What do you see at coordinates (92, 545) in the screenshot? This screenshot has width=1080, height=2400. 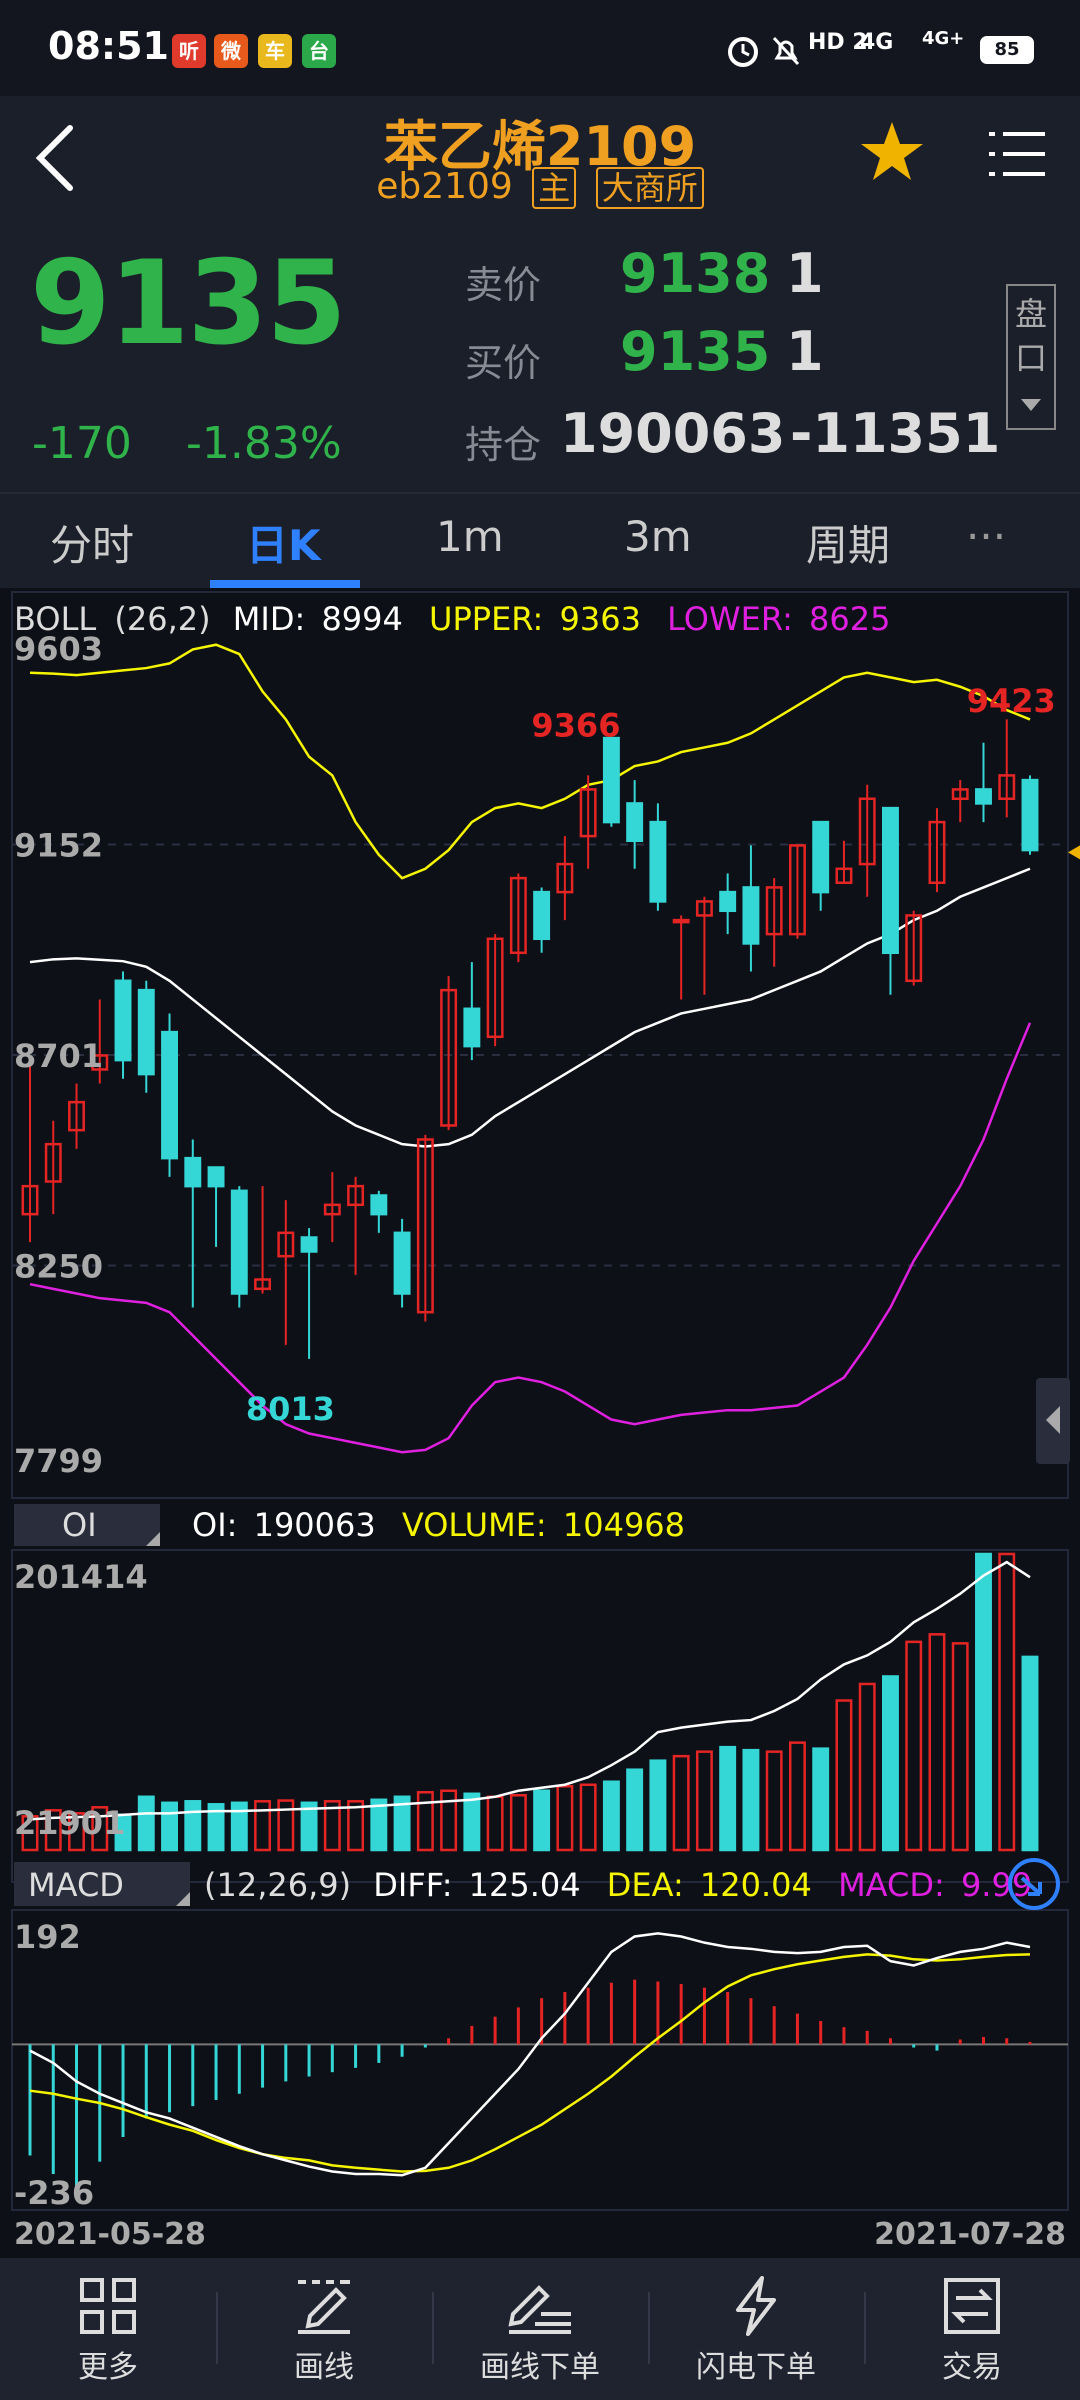 I see `tab-intraday: 分时` at bounding box center [92, 545].